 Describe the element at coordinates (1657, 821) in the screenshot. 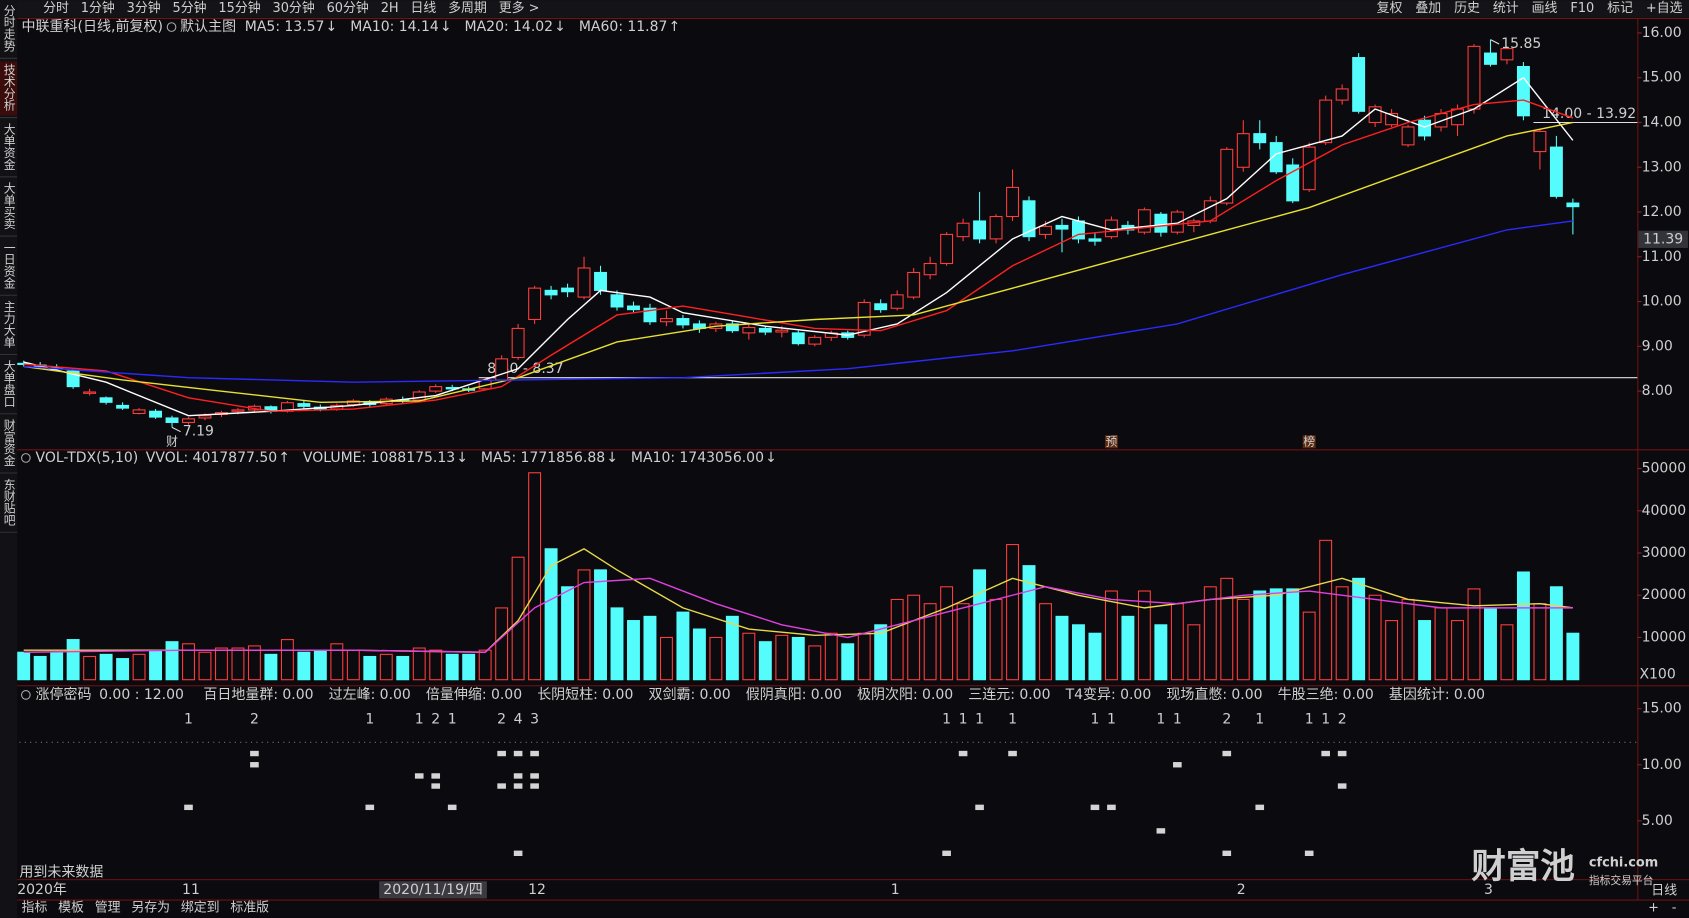

I see `y-tick-label: 5.00` at that location.